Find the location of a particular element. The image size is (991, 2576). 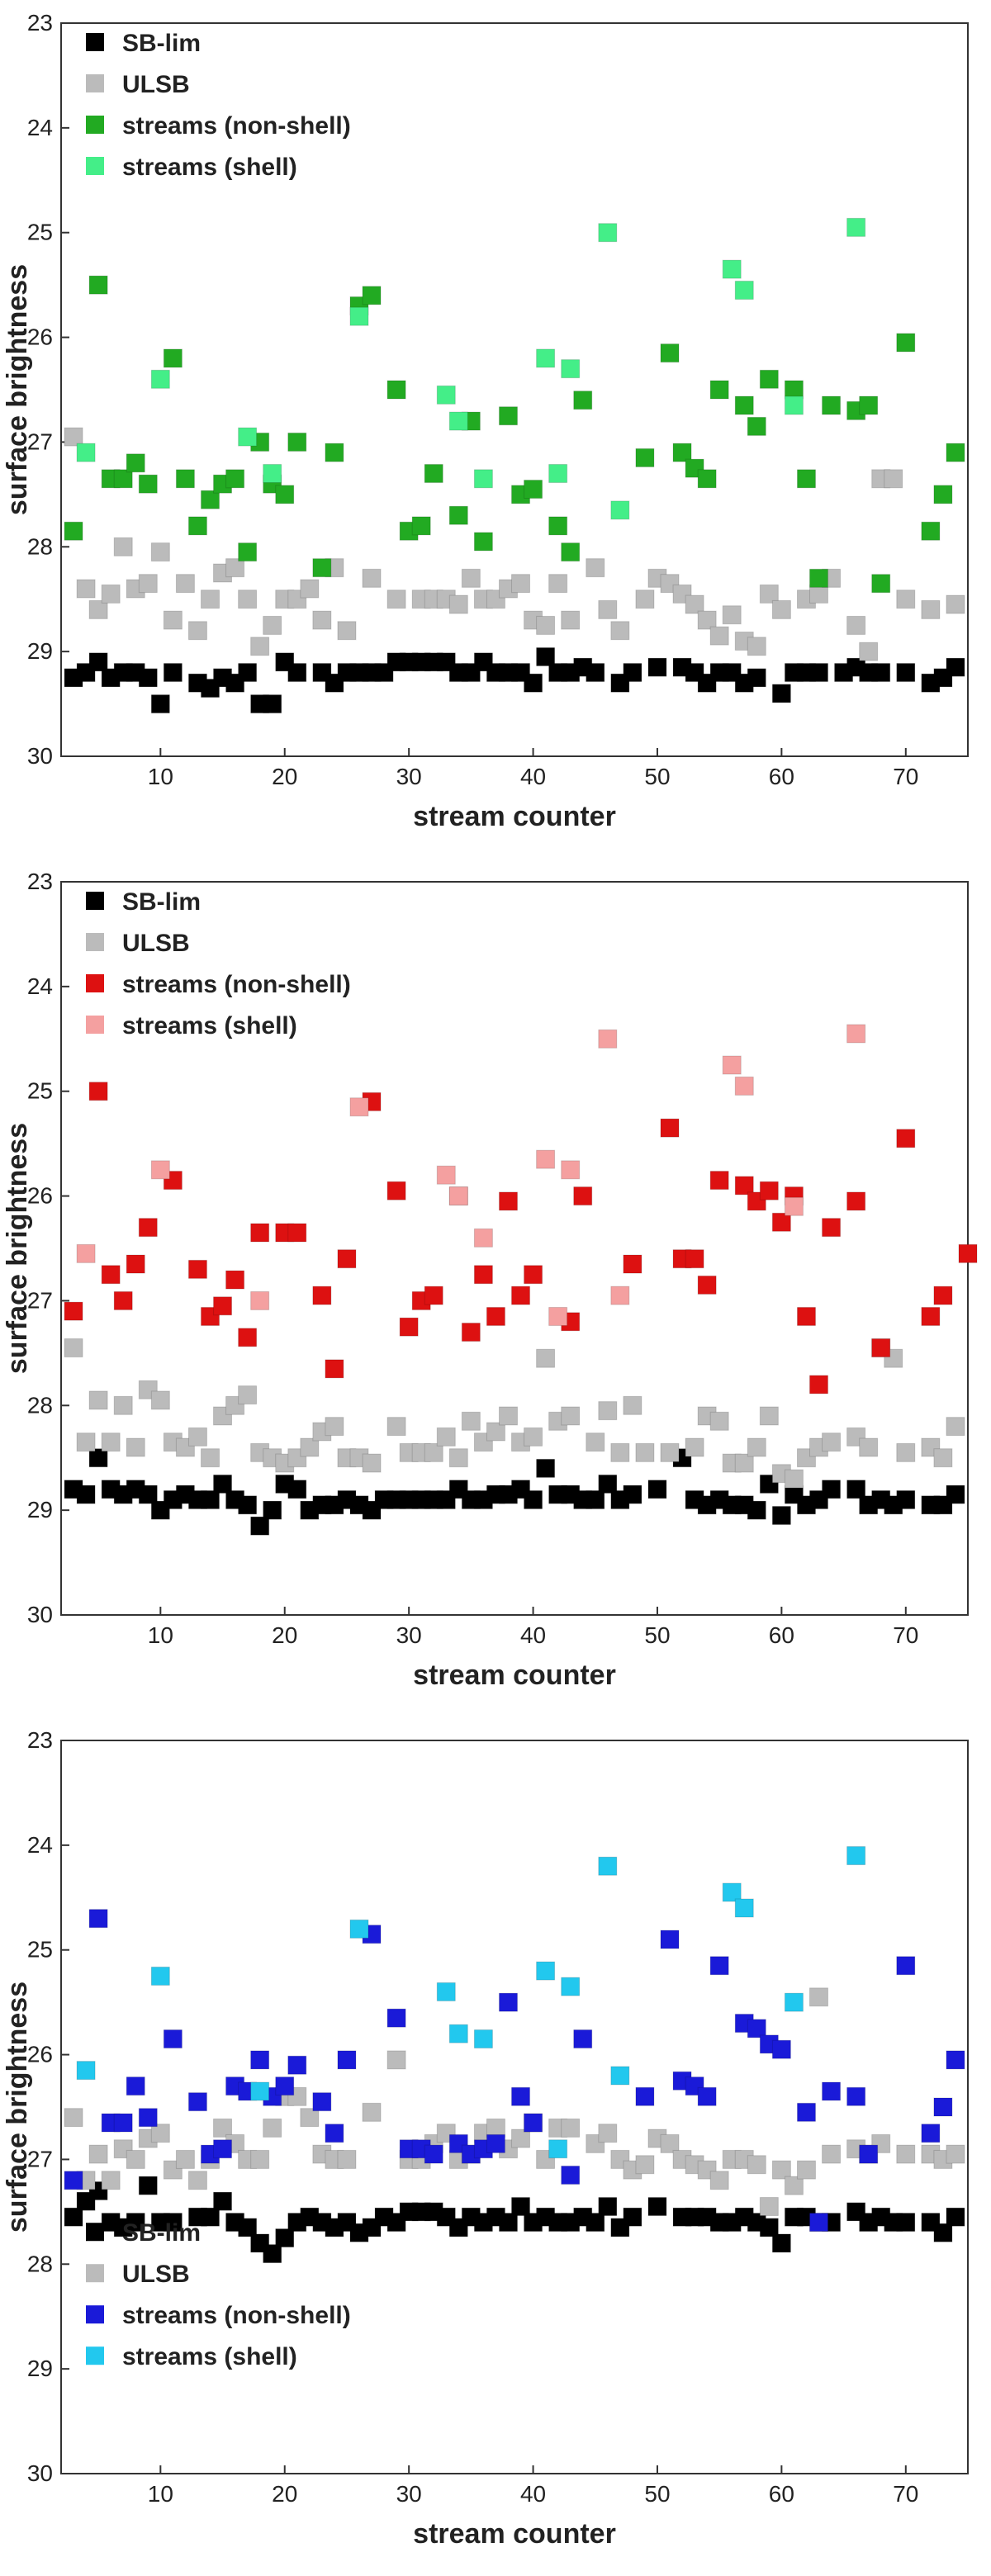

y-tick-label: 29 is located at coordinates (40, 2368).